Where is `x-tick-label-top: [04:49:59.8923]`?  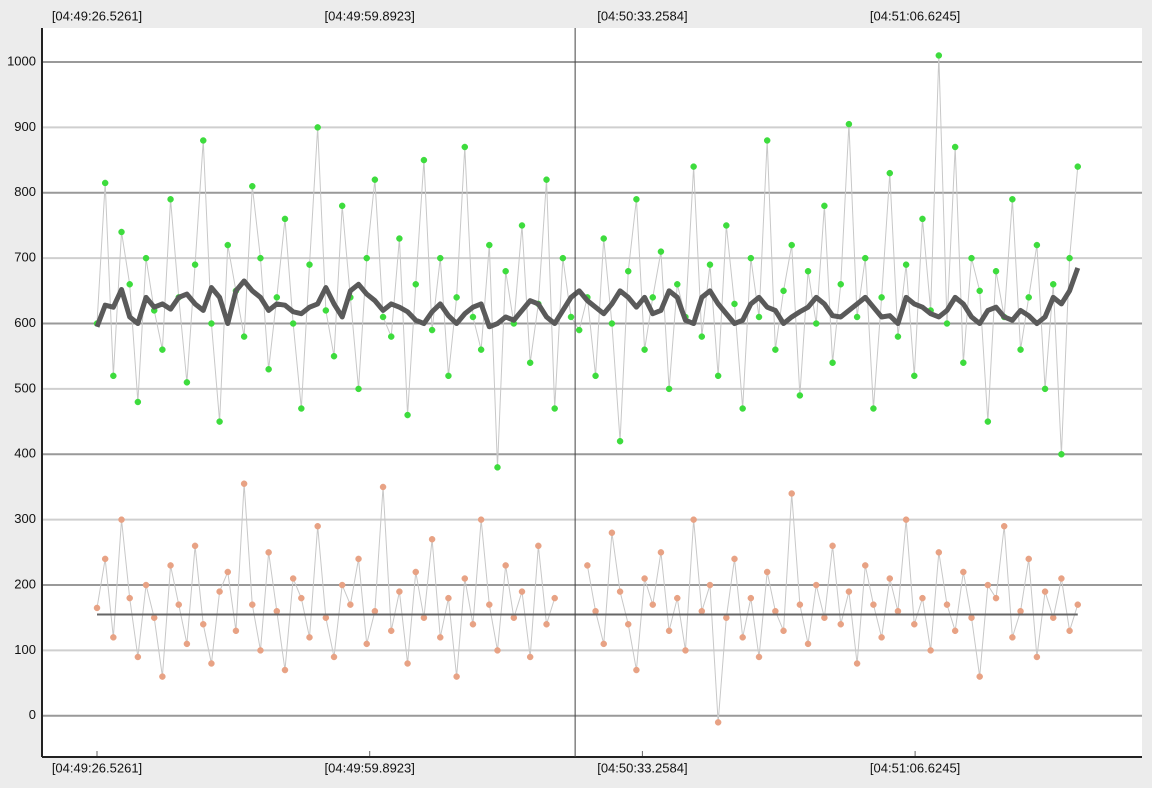
x-tick-label-top: [04:49:59.8923] is located at coordinates (370, 15).